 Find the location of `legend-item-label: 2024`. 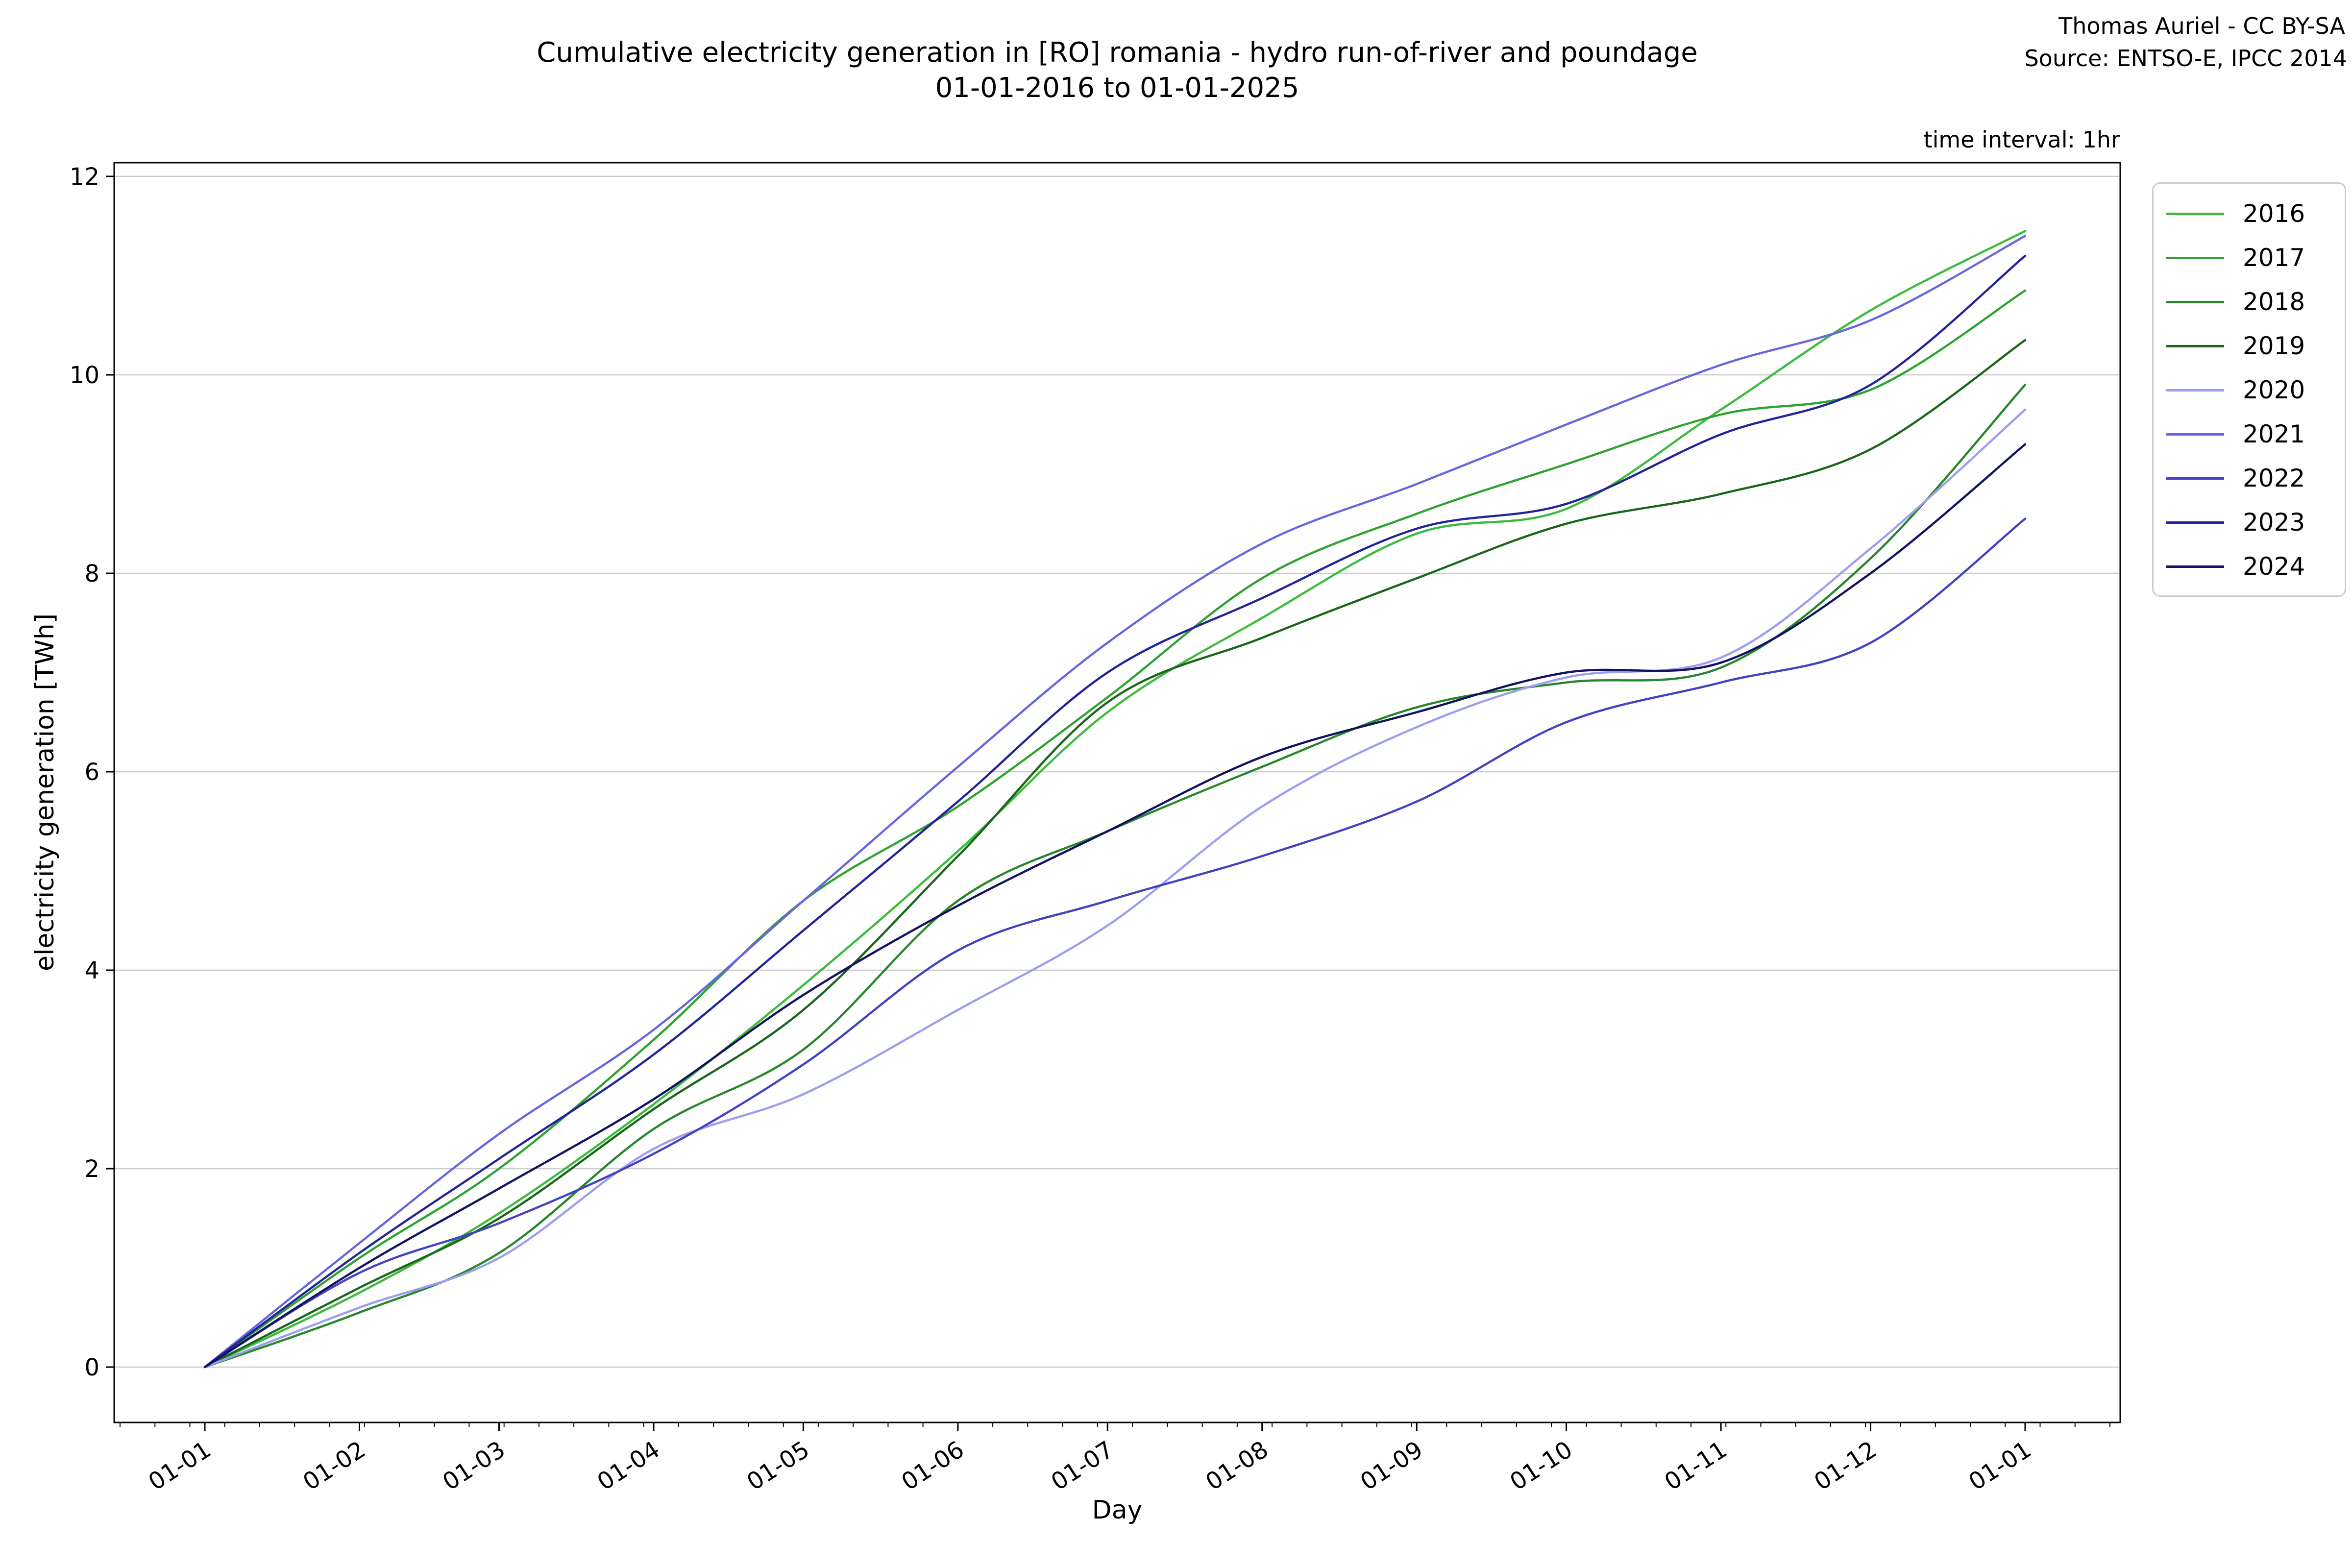

legend-item-label: 2024 is located at coordinates (2274, 566).